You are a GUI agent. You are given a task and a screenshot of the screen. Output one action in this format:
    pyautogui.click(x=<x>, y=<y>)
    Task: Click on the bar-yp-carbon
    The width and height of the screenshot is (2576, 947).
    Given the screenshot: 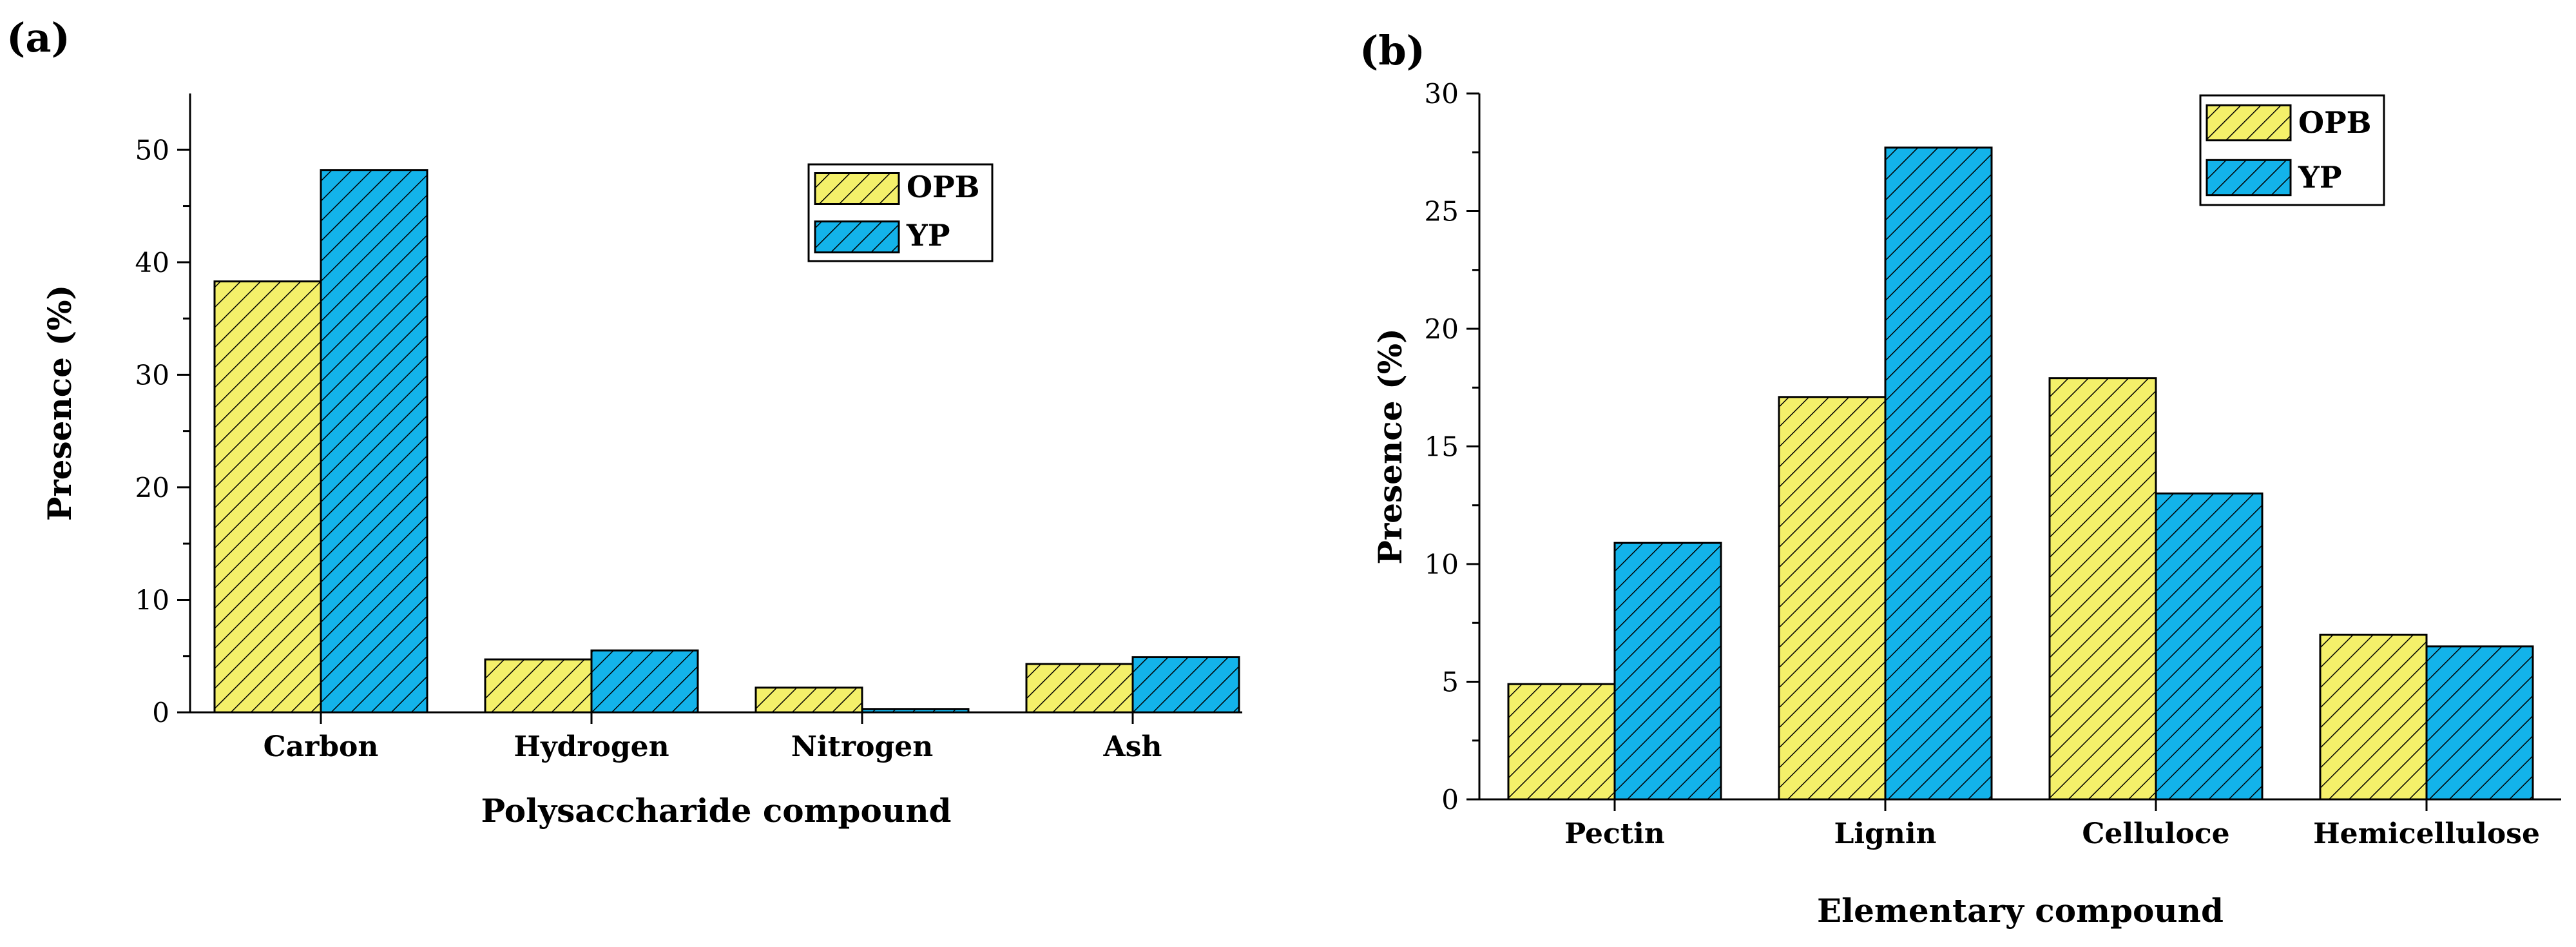 What is the action you would take?
    pyautogui.click(x=374, y=441)
    